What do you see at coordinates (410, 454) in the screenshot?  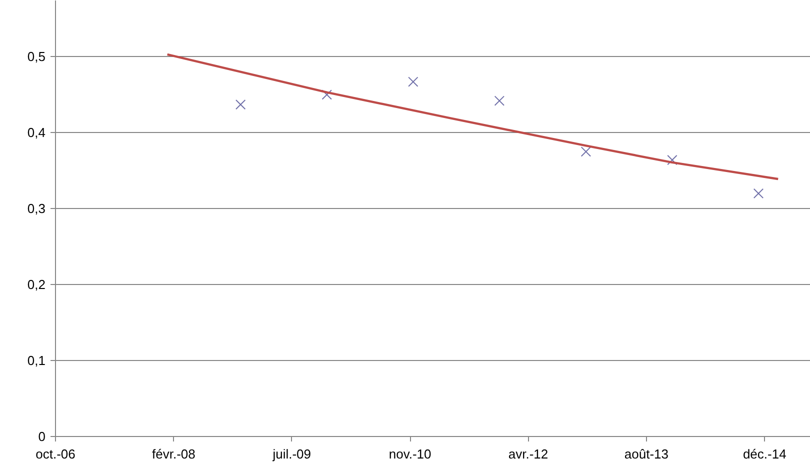 I see `x-tick-label: nov.-10` at bounding box center [410, 454].